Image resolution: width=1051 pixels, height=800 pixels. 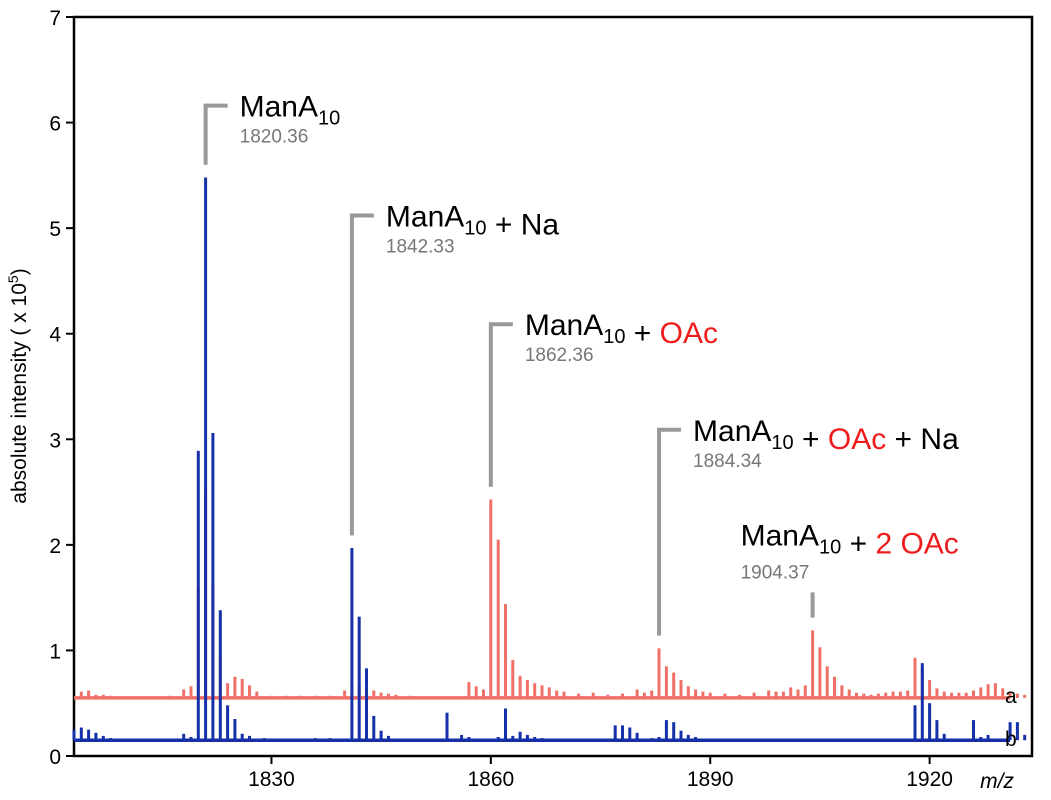 What do you see at coordinates (55, 124) in the screenshot?
I see `y-tick-label-6: 6` at bounding box center [55, 124].